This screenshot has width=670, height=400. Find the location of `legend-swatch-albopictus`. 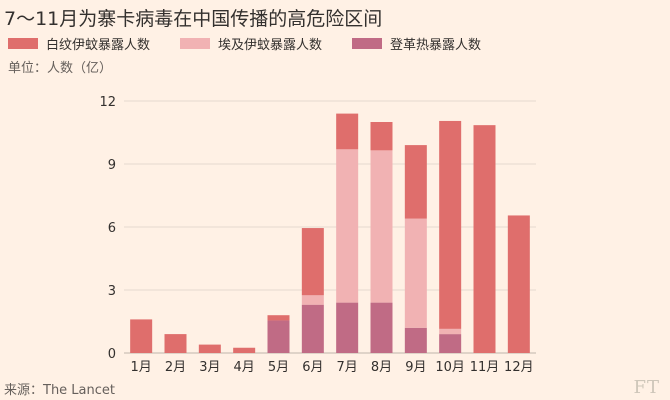

legend-swatch-albopictus is located at coordinates (23, 43).